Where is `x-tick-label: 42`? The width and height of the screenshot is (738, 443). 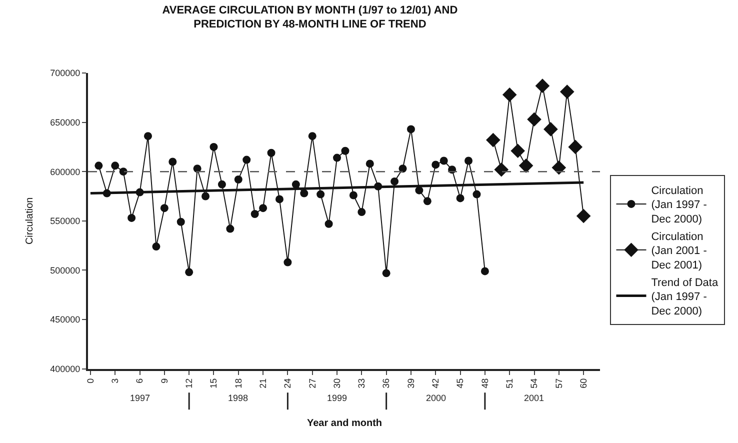 x-tick-label: 42 is located at coordinates (435, 383).